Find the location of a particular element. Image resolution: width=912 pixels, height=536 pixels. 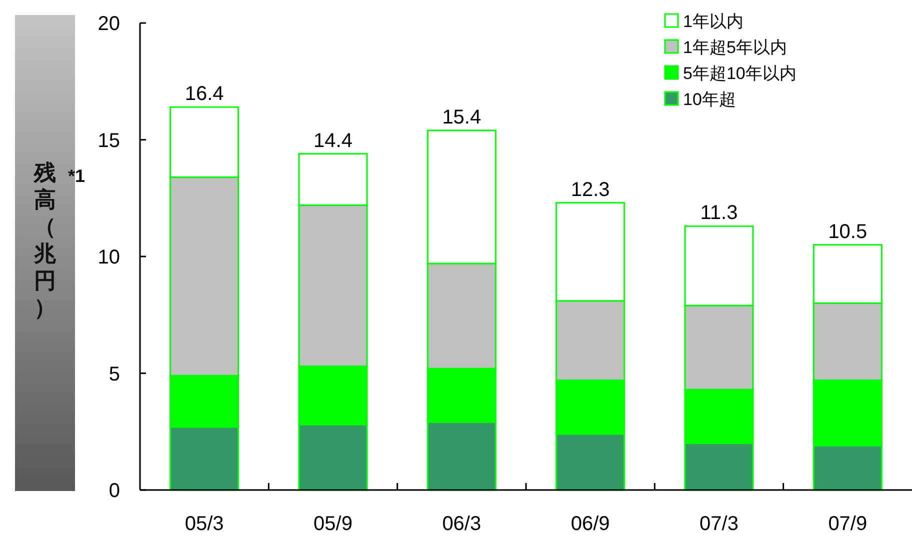

x-tick-label: 05/9 is located at coordinates (333, 524).